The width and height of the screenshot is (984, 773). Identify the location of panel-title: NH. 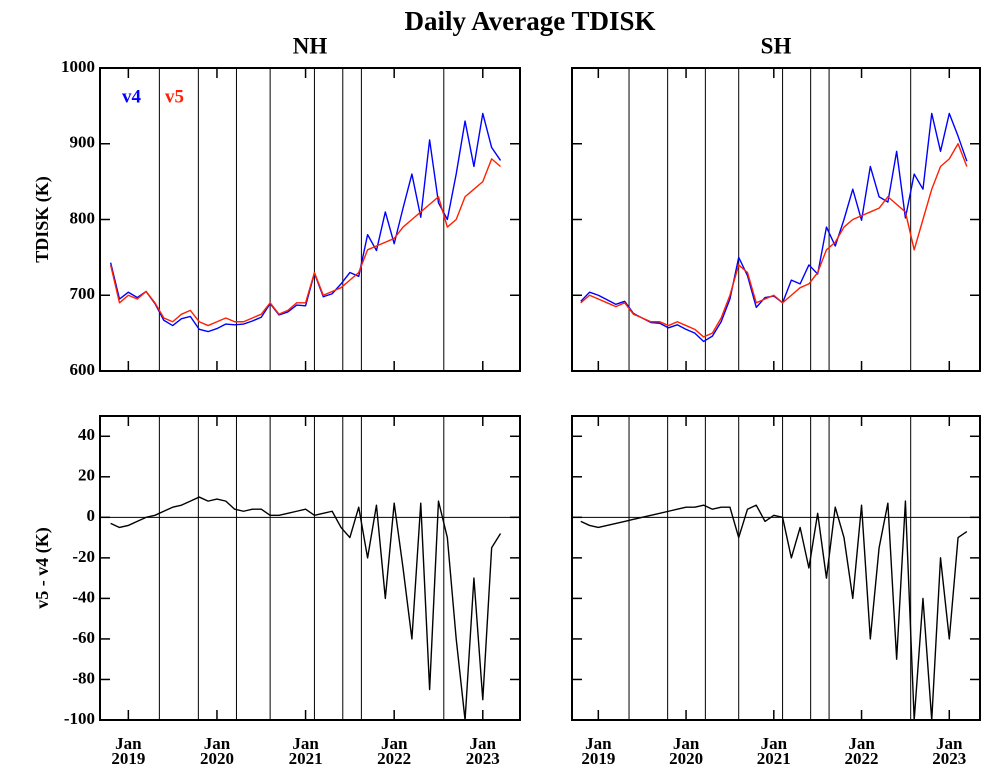
(310, 45).